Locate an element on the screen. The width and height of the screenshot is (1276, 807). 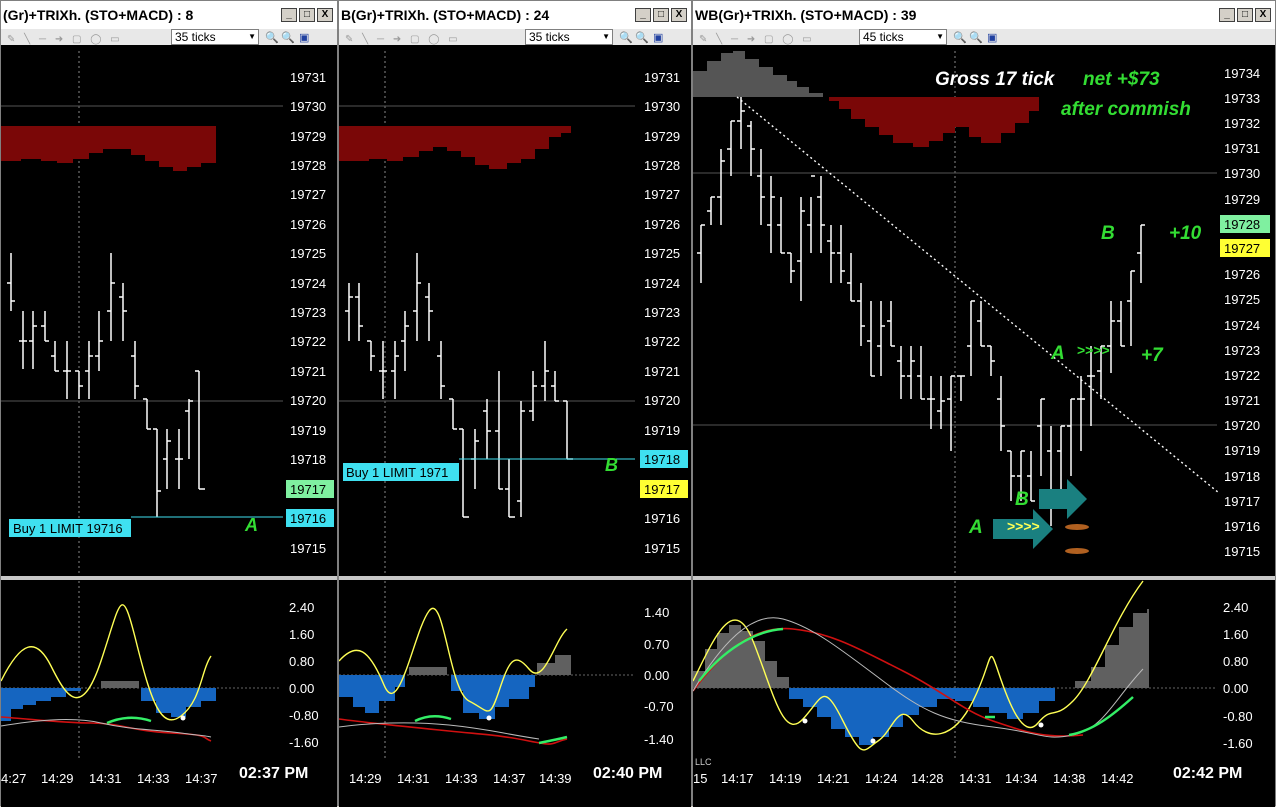
price-bars is located at coordinates (459, 385).